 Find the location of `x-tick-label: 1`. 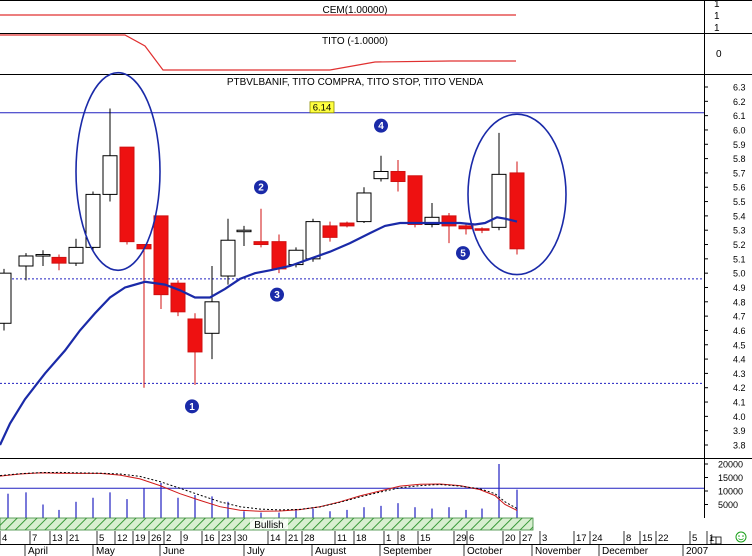

x-tick-label: 1 is located at coordinates (388, 538).